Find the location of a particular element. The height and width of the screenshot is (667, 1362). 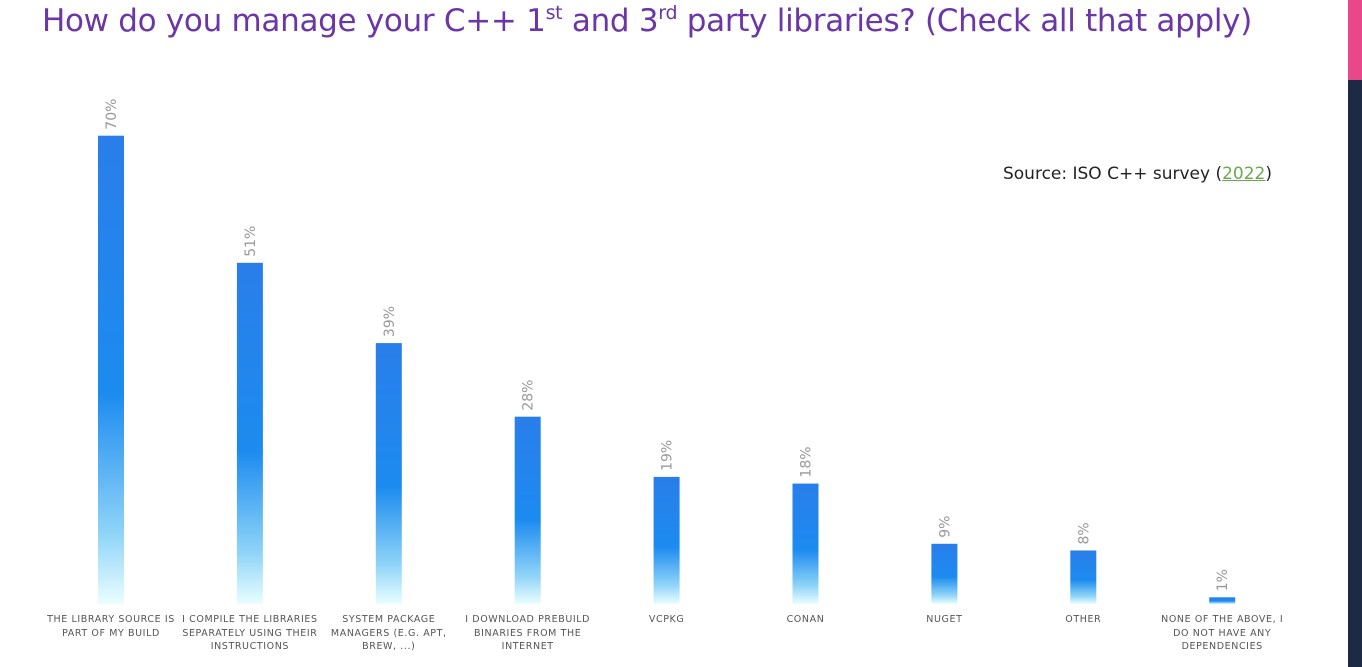

source-note: Source: ISO C++ survey (2022) is located at coordinates (1137, 174).